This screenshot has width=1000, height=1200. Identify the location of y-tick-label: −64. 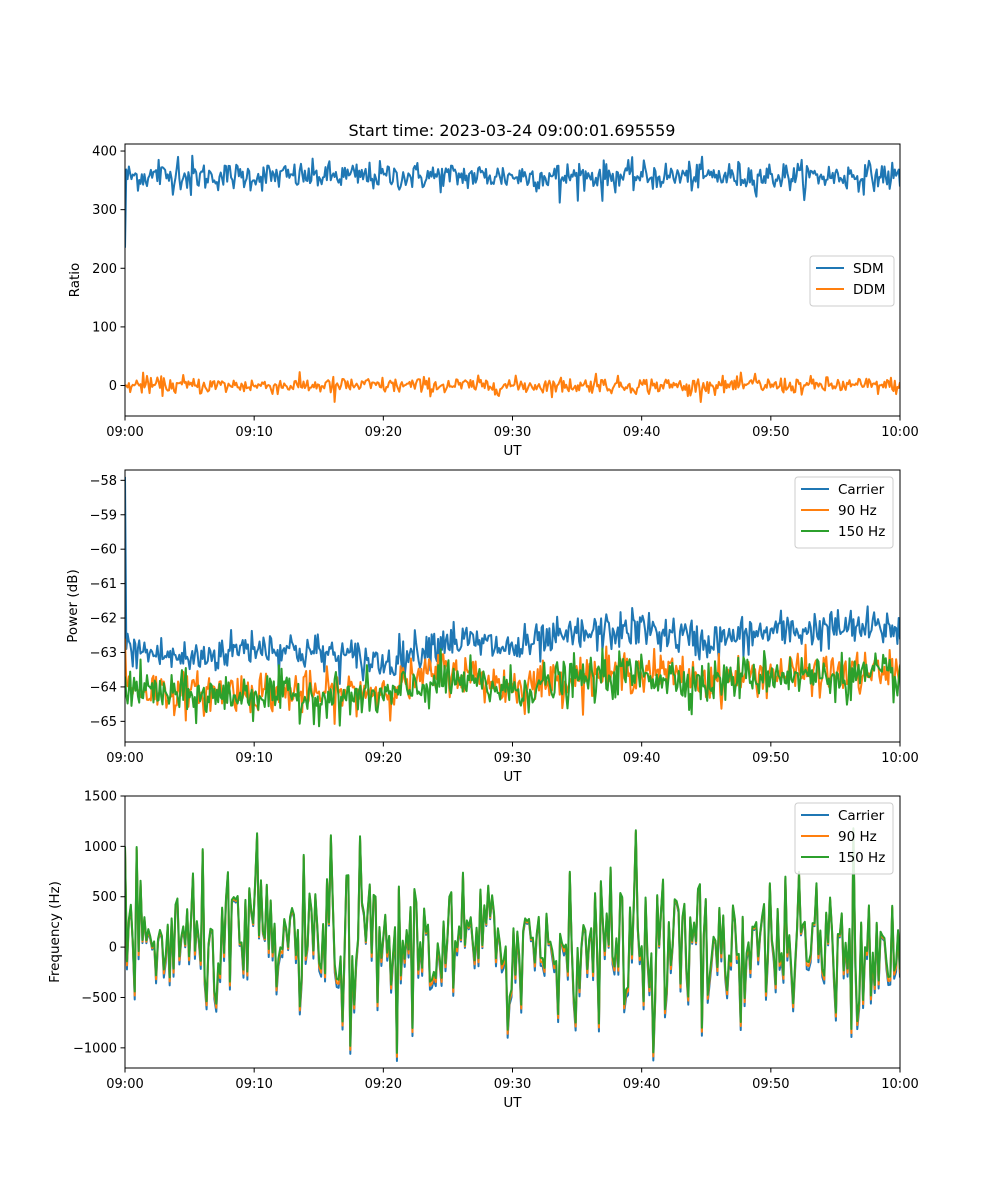
(103, 687).